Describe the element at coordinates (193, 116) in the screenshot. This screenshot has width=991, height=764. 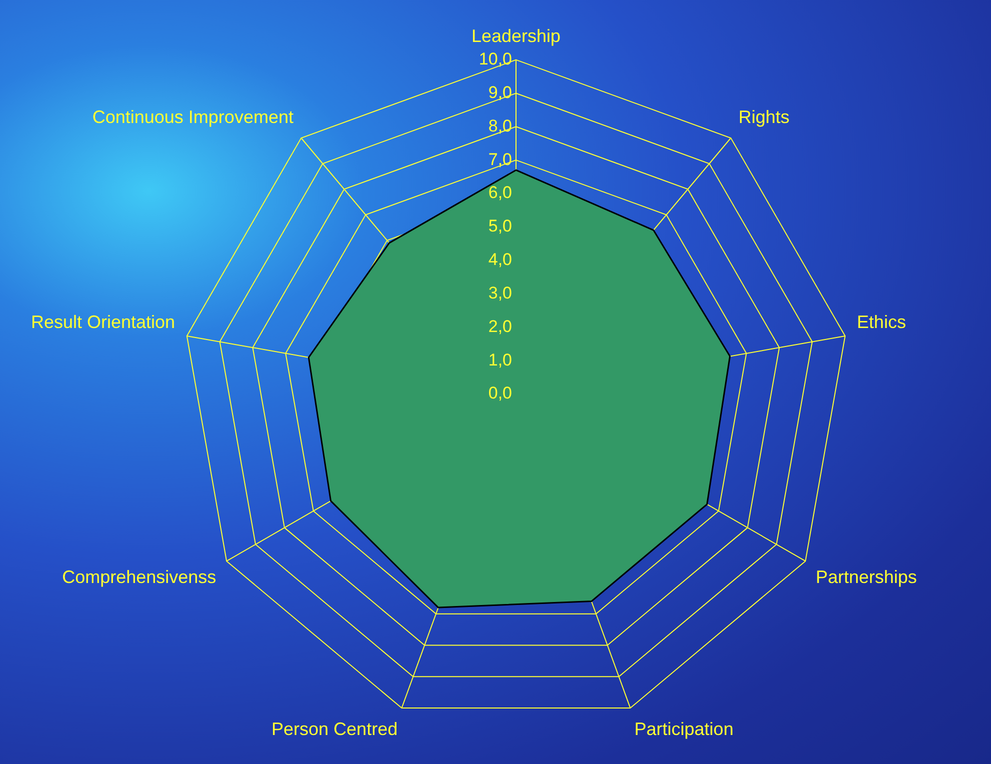
I see `spoke-label: Continuous Improvement` at that location.